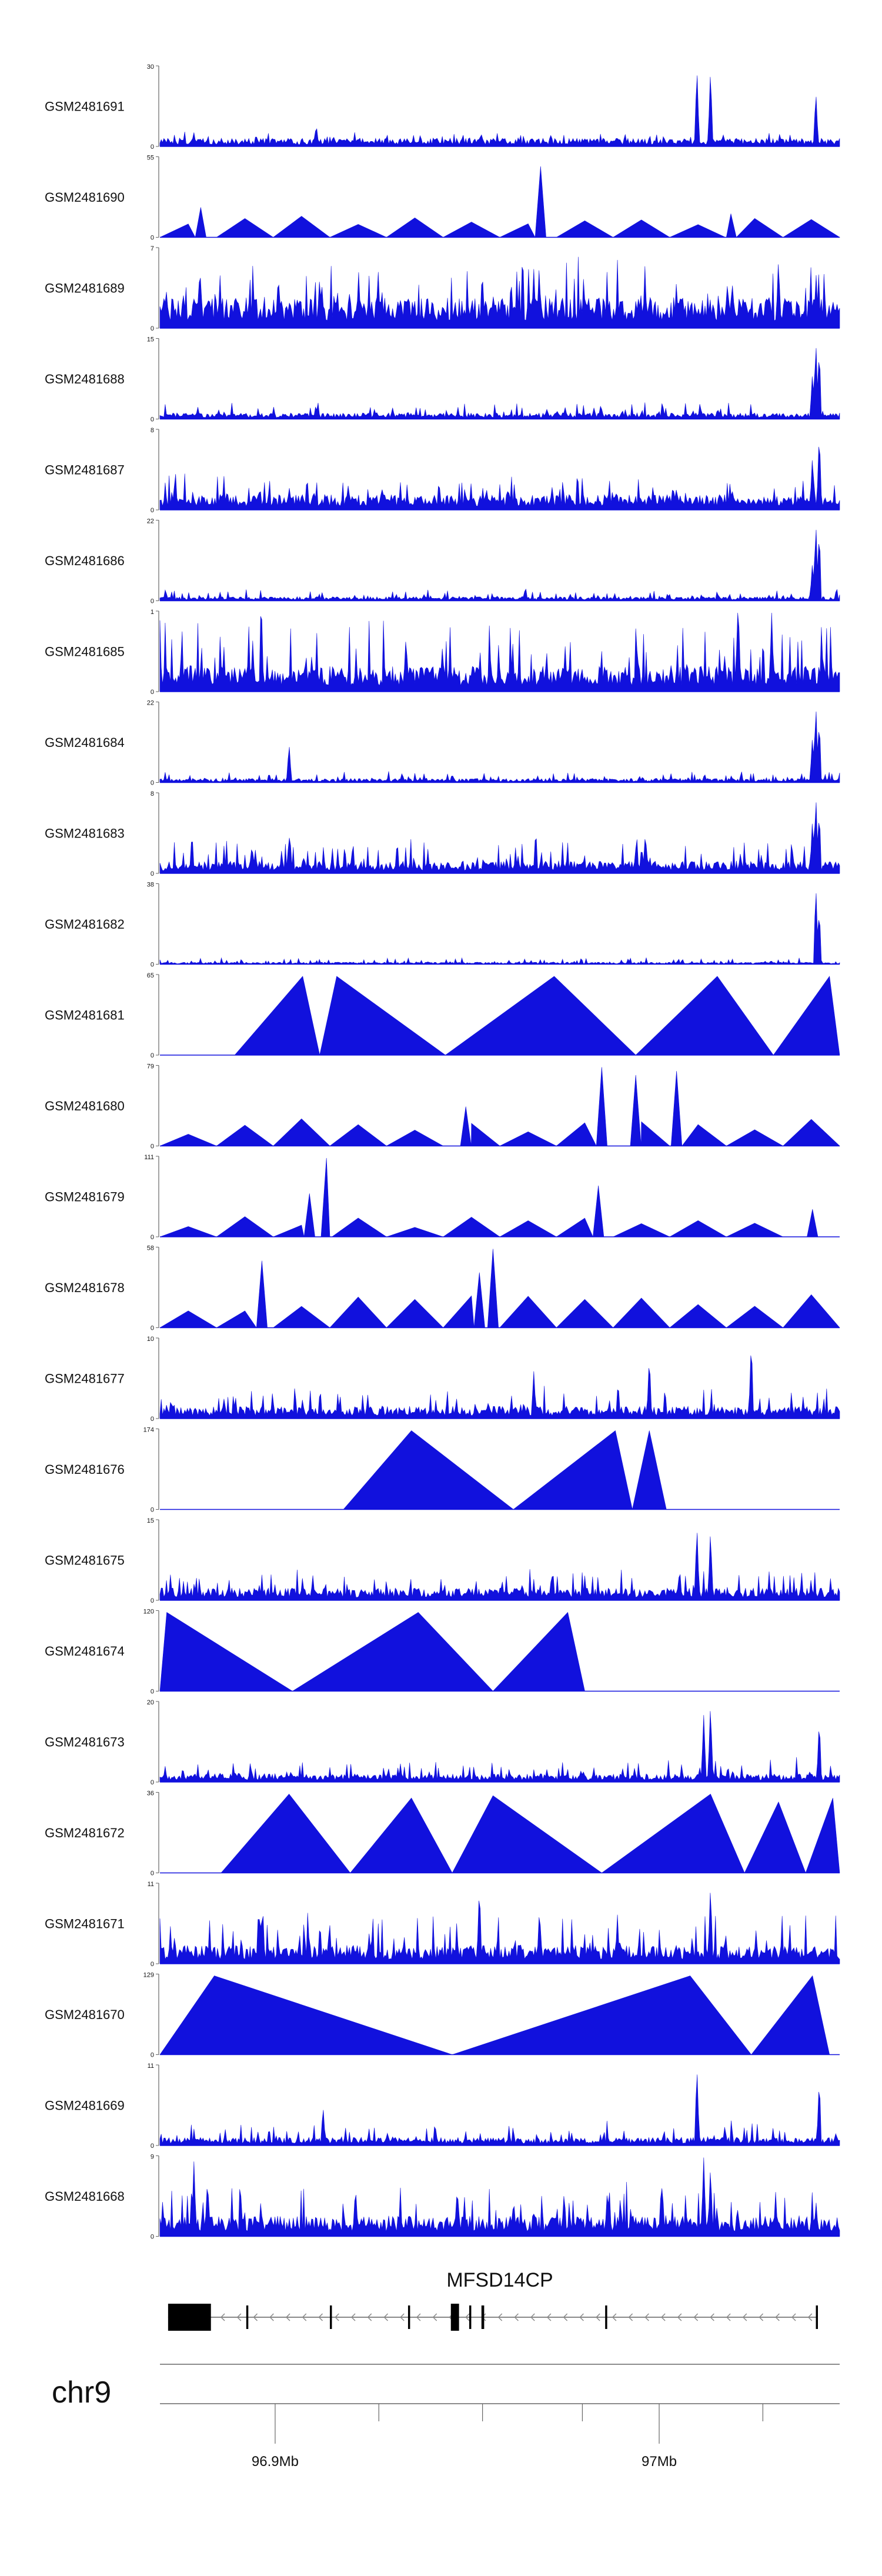 The width and height of the screenshot is (882, 2576). Describe the element at coordinates (85, 1469) in the screenshot. I see `track-label: GSM2481676` at that location.